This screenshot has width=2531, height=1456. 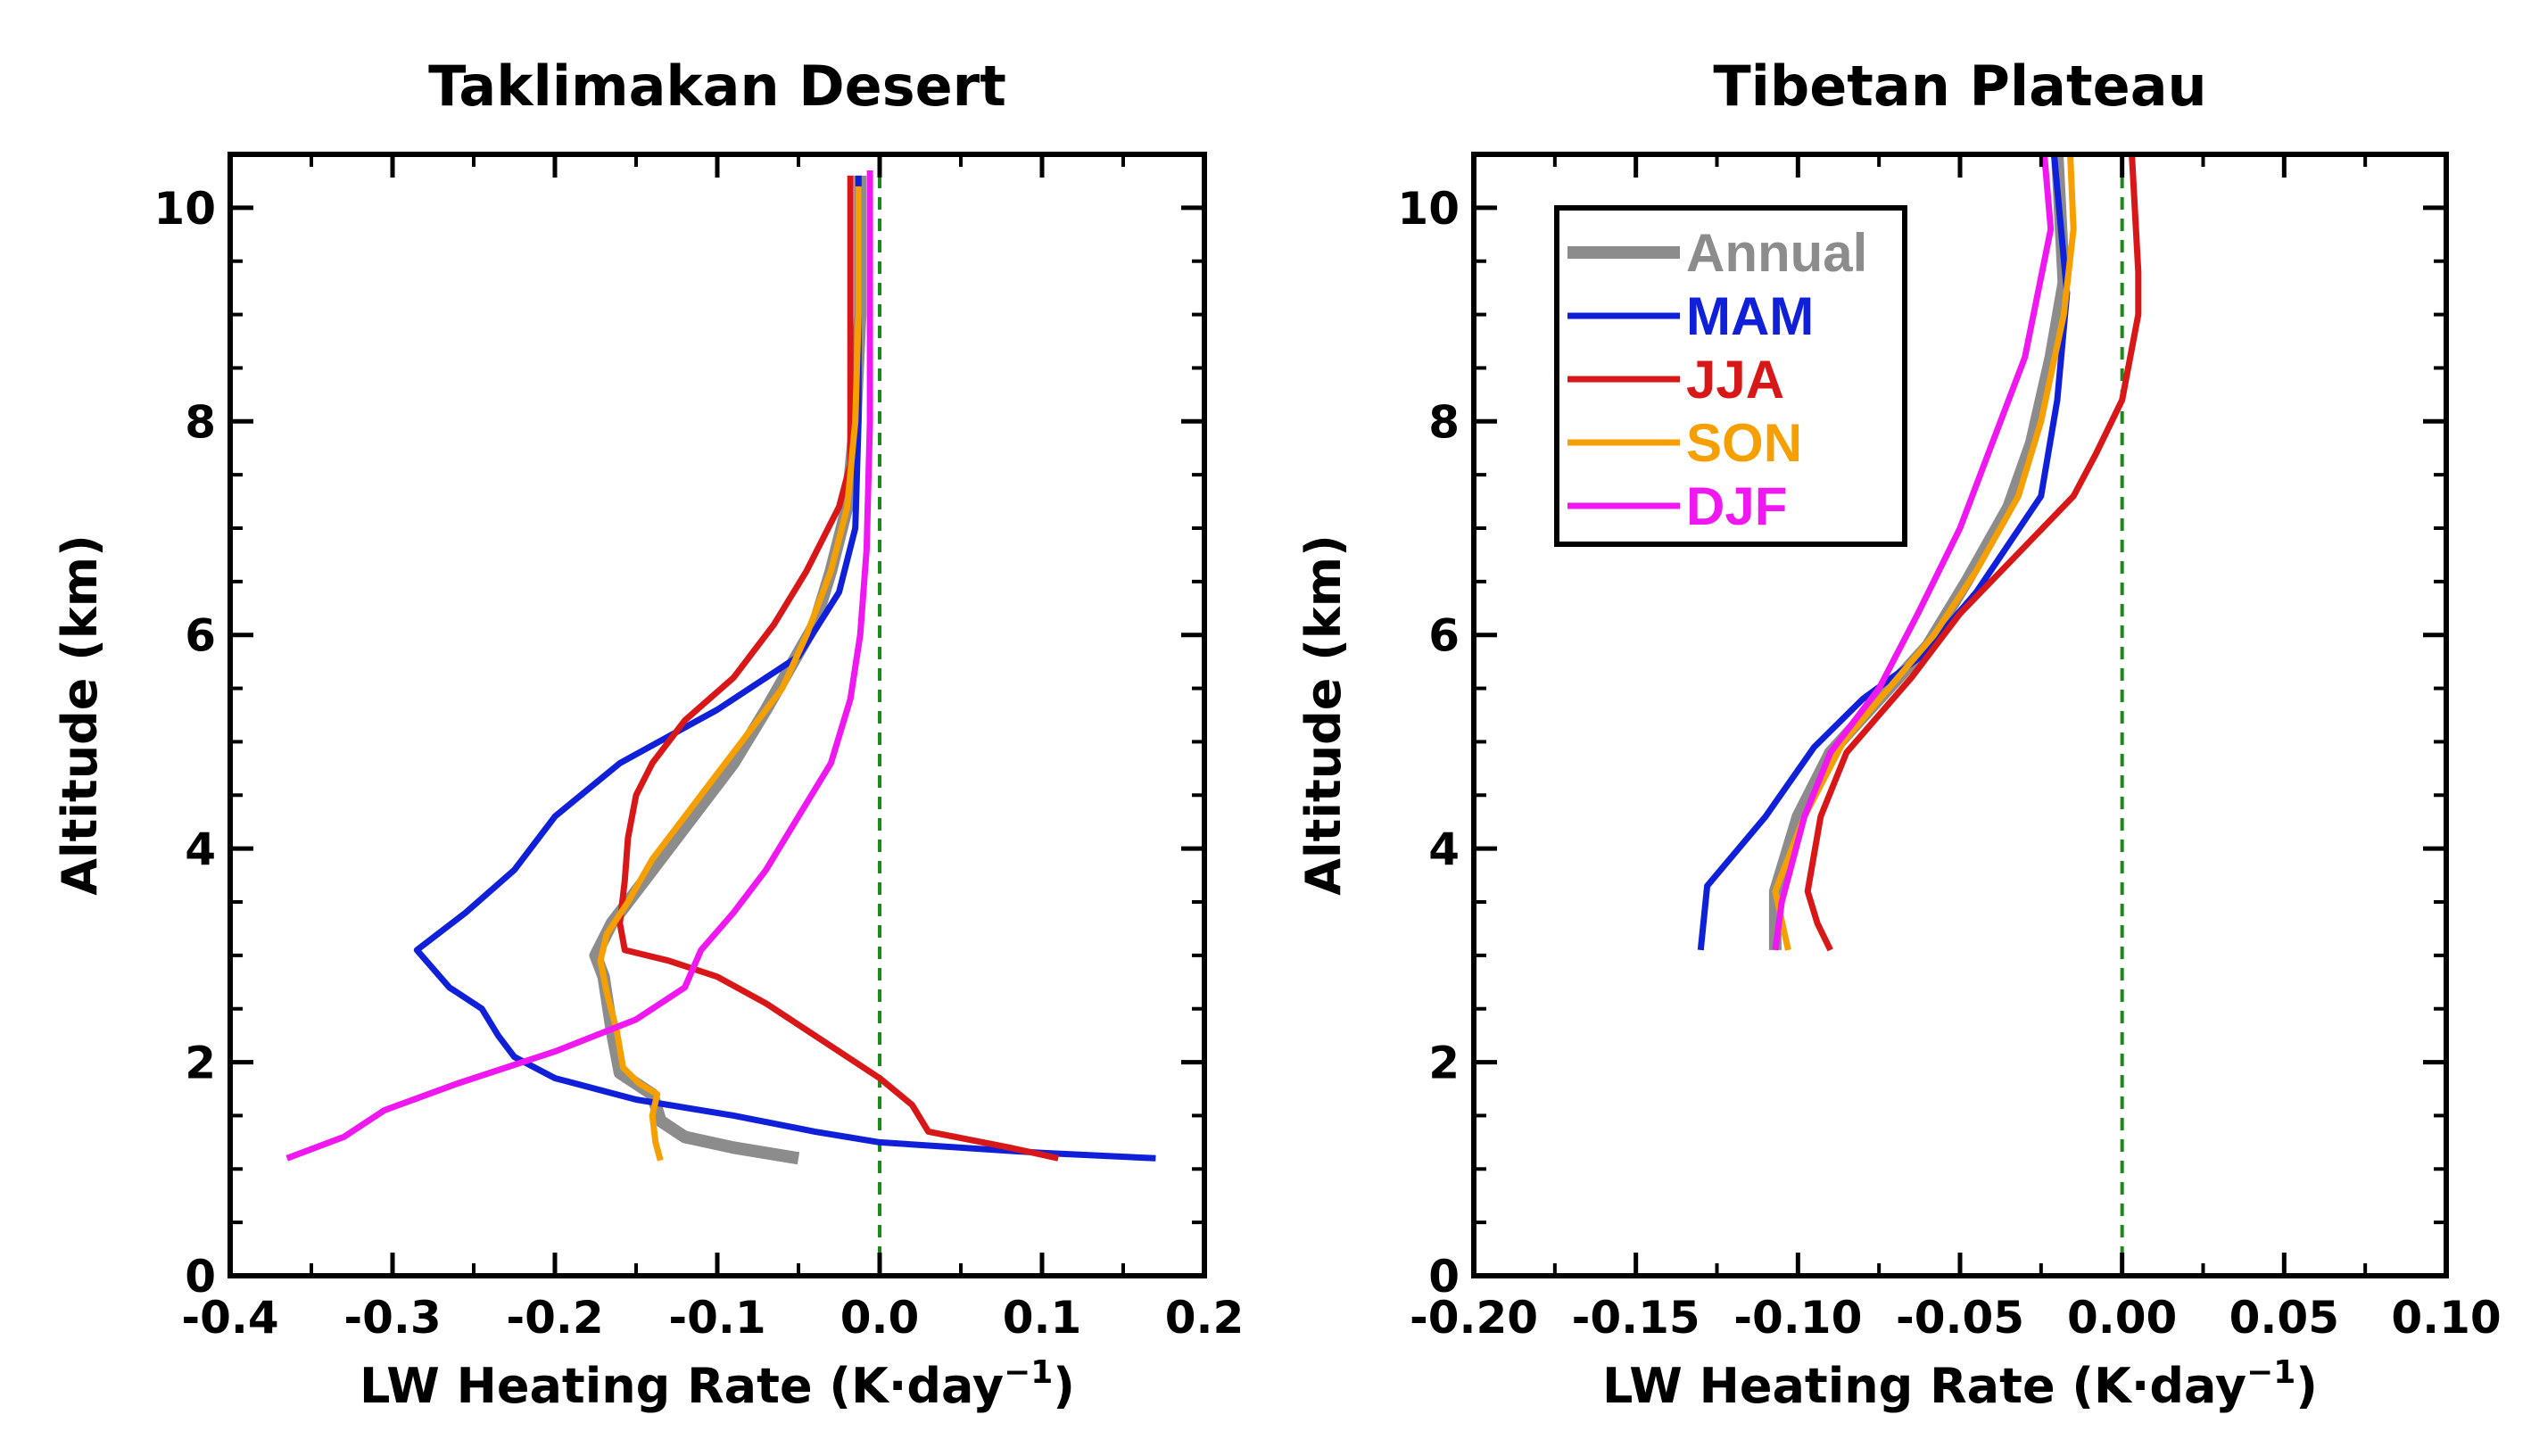 I want to click on x-tick-label: -0.4, so click(x=230, y=1318).